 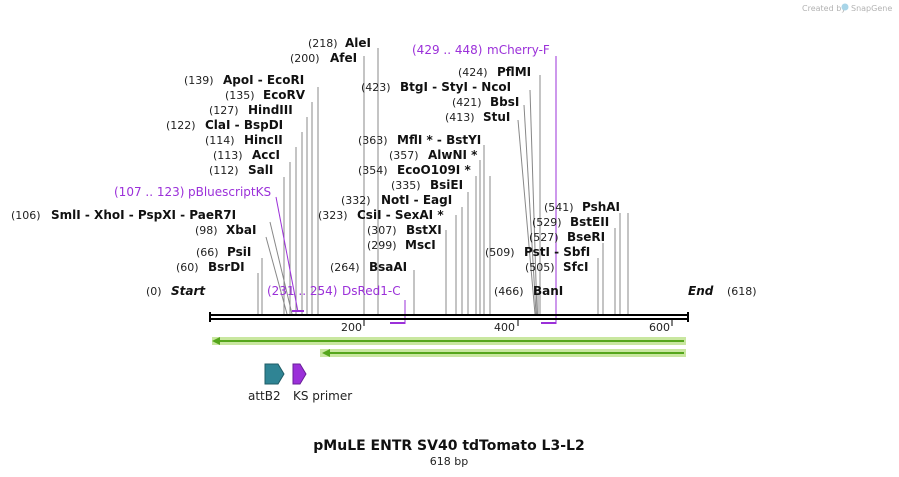 What do you see at coordinates (434, 170) in the screenshot?
I see `site-label: EcoO109I *` at bounding box center [434, 170].